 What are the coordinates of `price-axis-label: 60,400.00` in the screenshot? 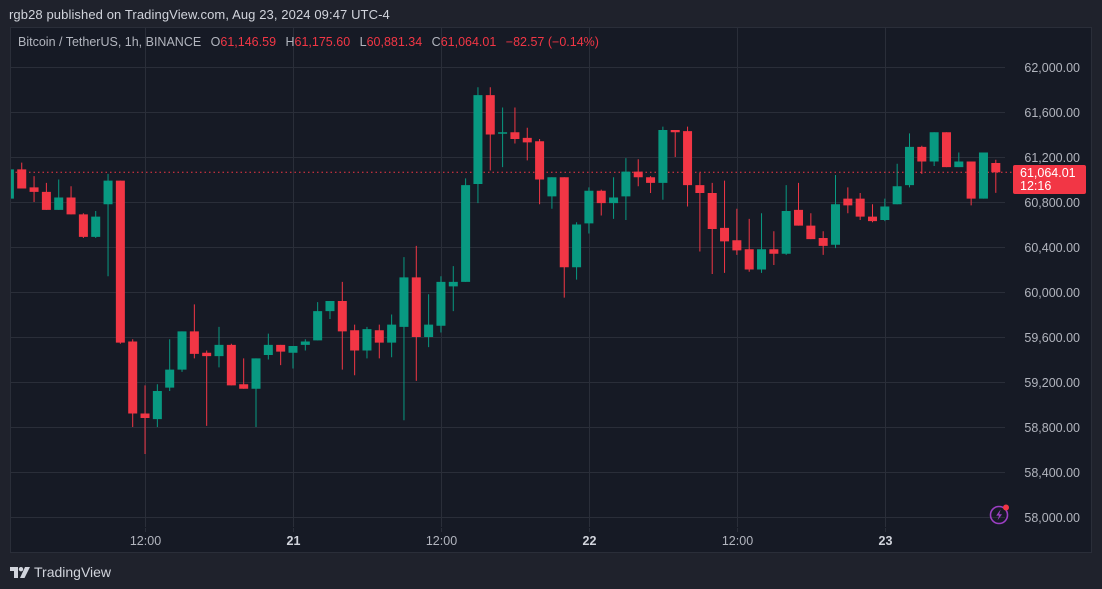 It's located at (1052, 248).